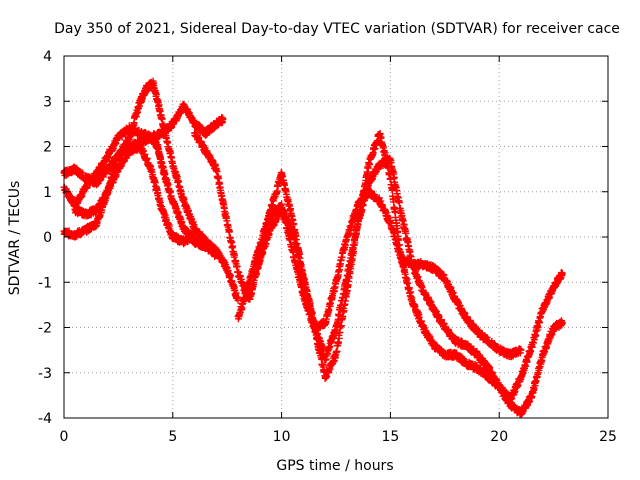  I want to click on series-s4, so click(149, 160).